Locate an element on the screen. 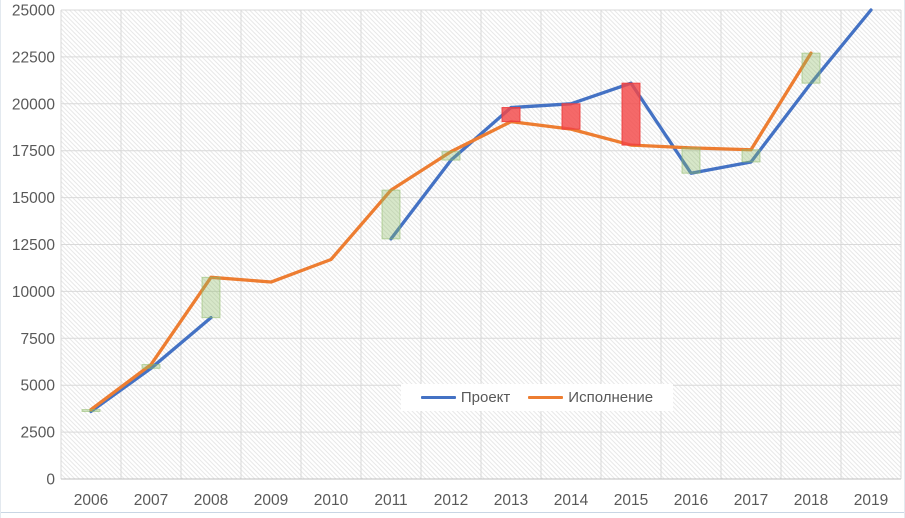 The image size is (905, 518). y-tick-label: 5000 is located at coordinates (38, 386).